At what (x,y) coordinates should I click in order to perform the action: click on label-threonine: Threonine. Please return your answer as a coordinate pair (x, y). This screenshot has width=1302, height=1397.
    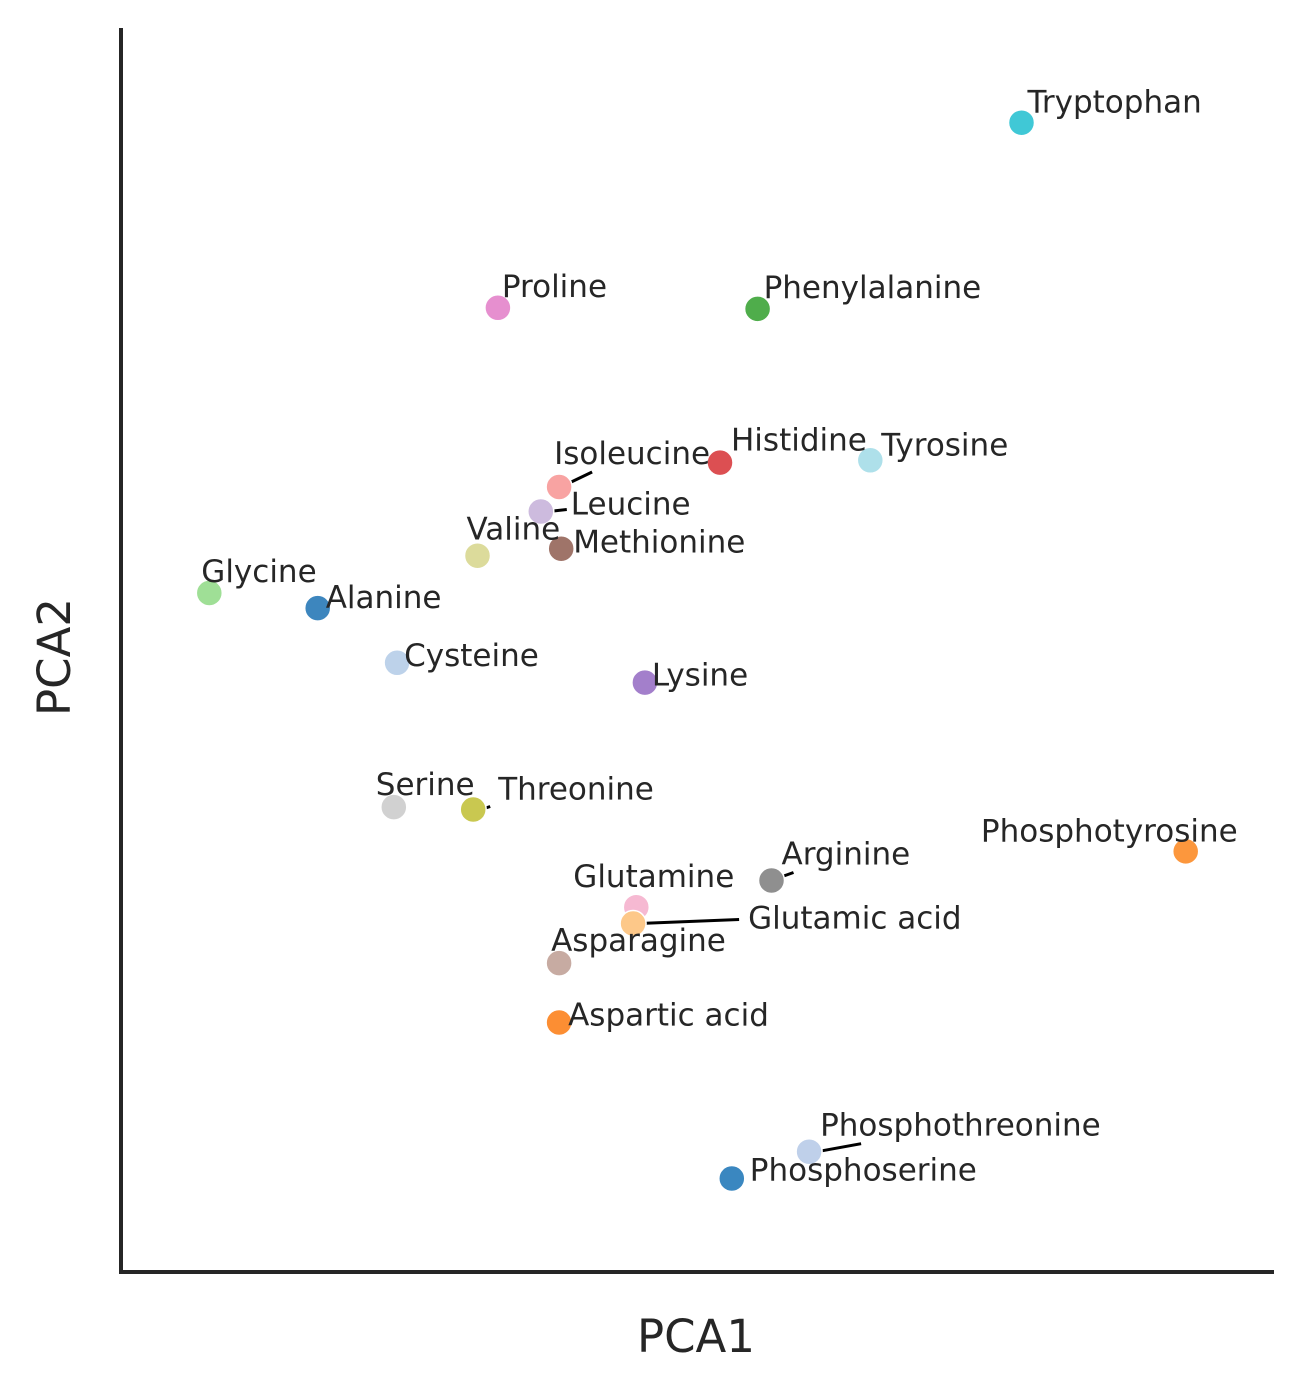
    Looking at the image, I should click on (575, 790).